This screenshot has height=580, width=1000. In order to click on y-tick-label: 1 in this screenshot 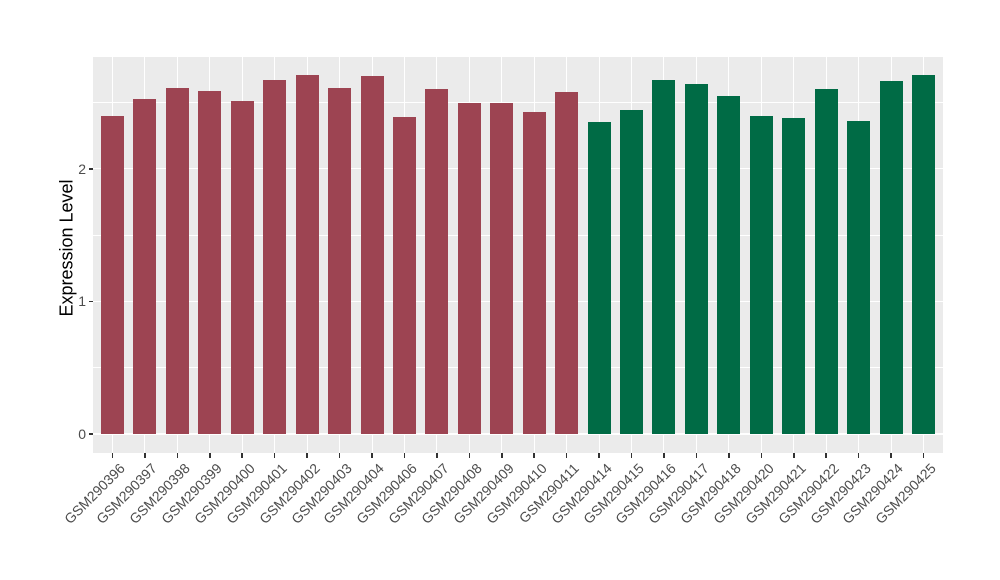, I will do `click(82, 301)`.